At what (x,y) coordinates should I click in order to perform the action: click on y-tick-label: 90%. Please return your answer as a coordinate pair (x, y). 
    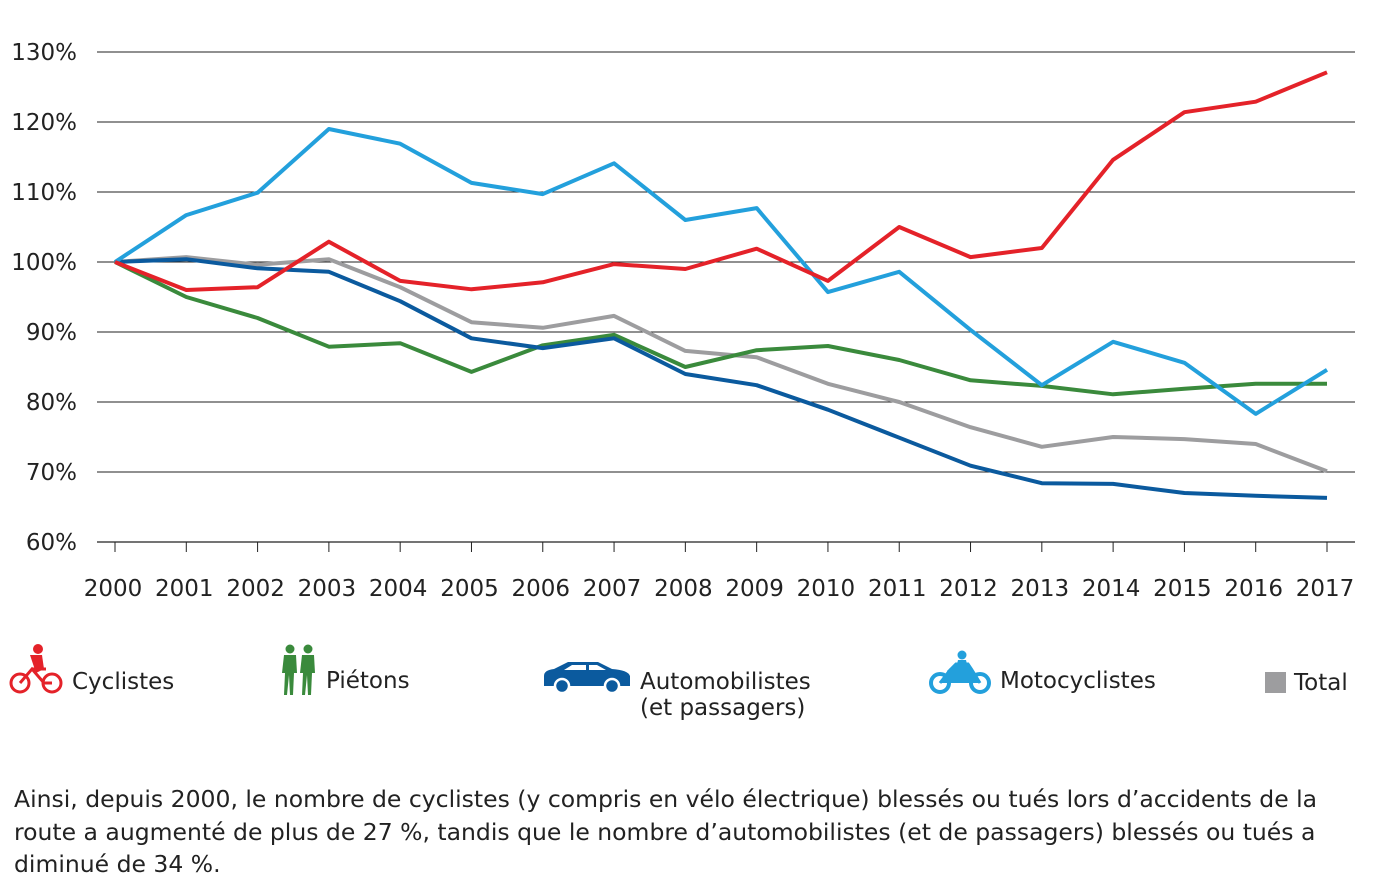
    Looking at the image, I should click on (51, 333).